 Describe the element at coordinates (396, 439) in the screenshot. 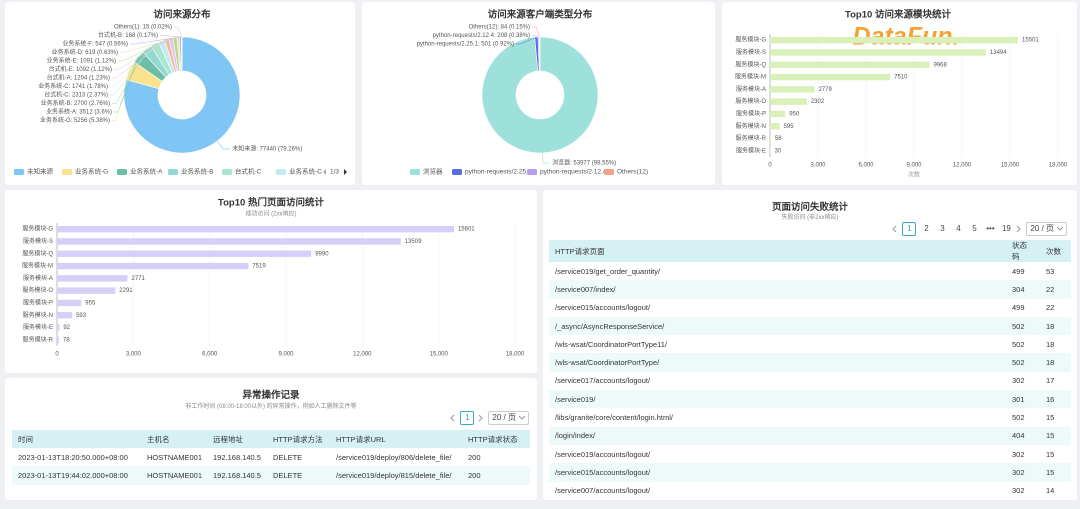

I see `header-cell: HTTP请求URL` at that location.